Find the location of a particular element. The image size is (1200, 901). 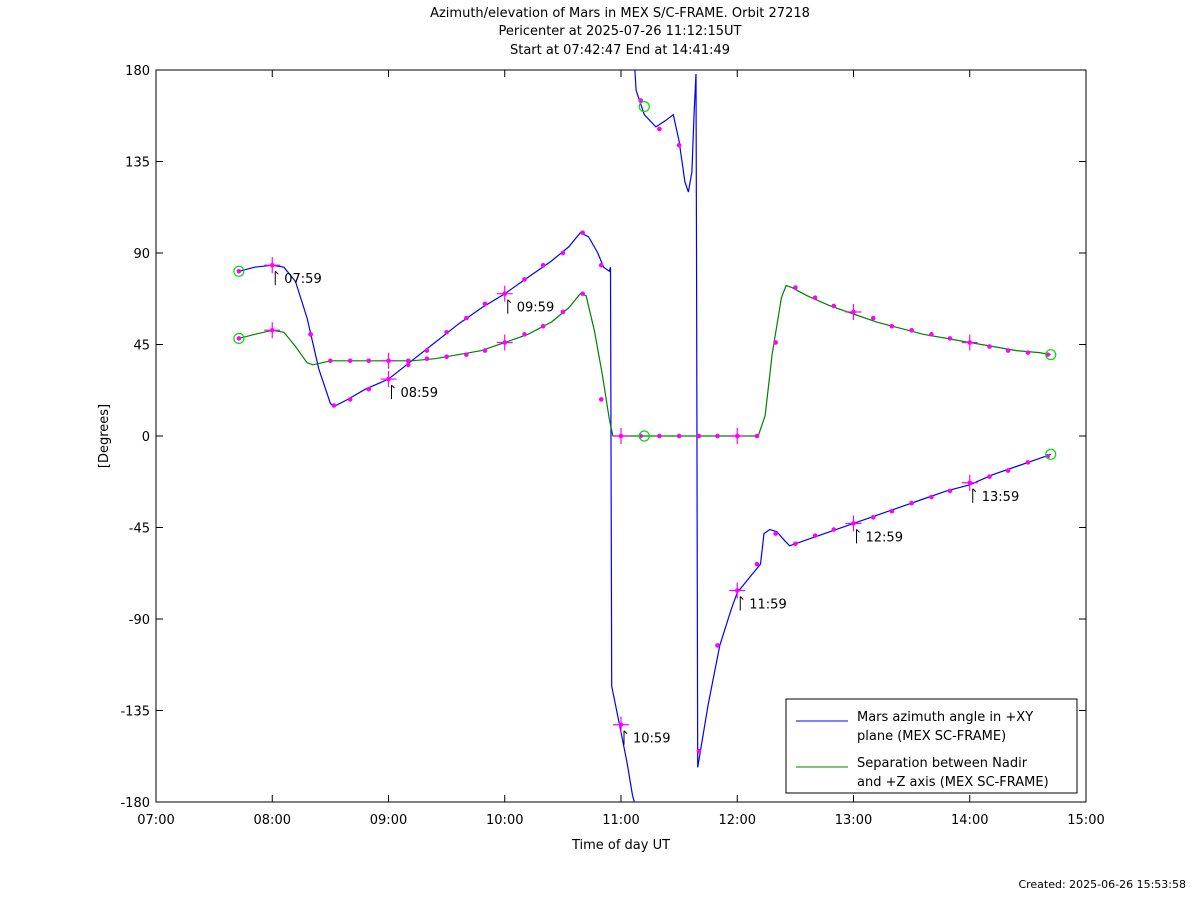

x-tick-label: 15:00 is located at coordinates (1085, 820).